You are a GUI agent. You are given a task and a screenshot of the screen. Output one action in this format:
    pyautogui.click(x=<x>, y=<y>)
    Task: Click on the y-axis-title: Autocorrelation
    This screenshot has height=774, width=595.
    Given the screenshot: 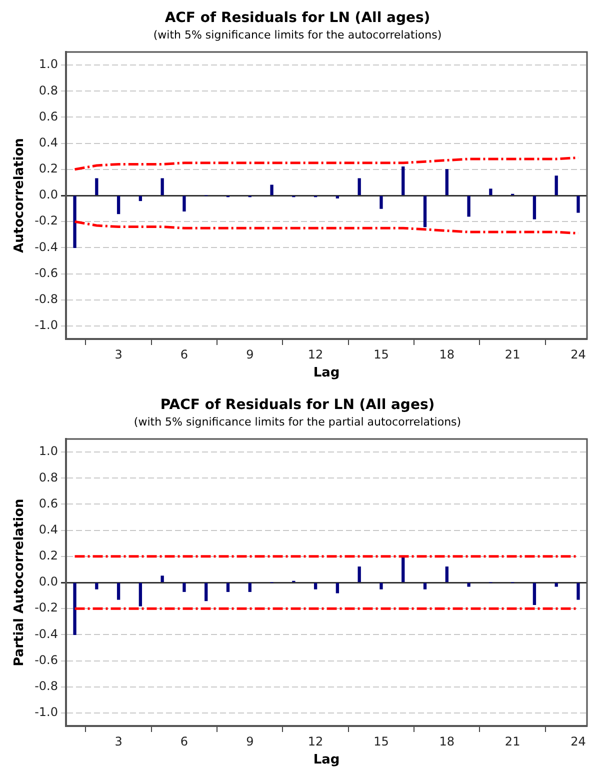 What is the action you would take?
    pyautogui.click(x=20, y=195)
    